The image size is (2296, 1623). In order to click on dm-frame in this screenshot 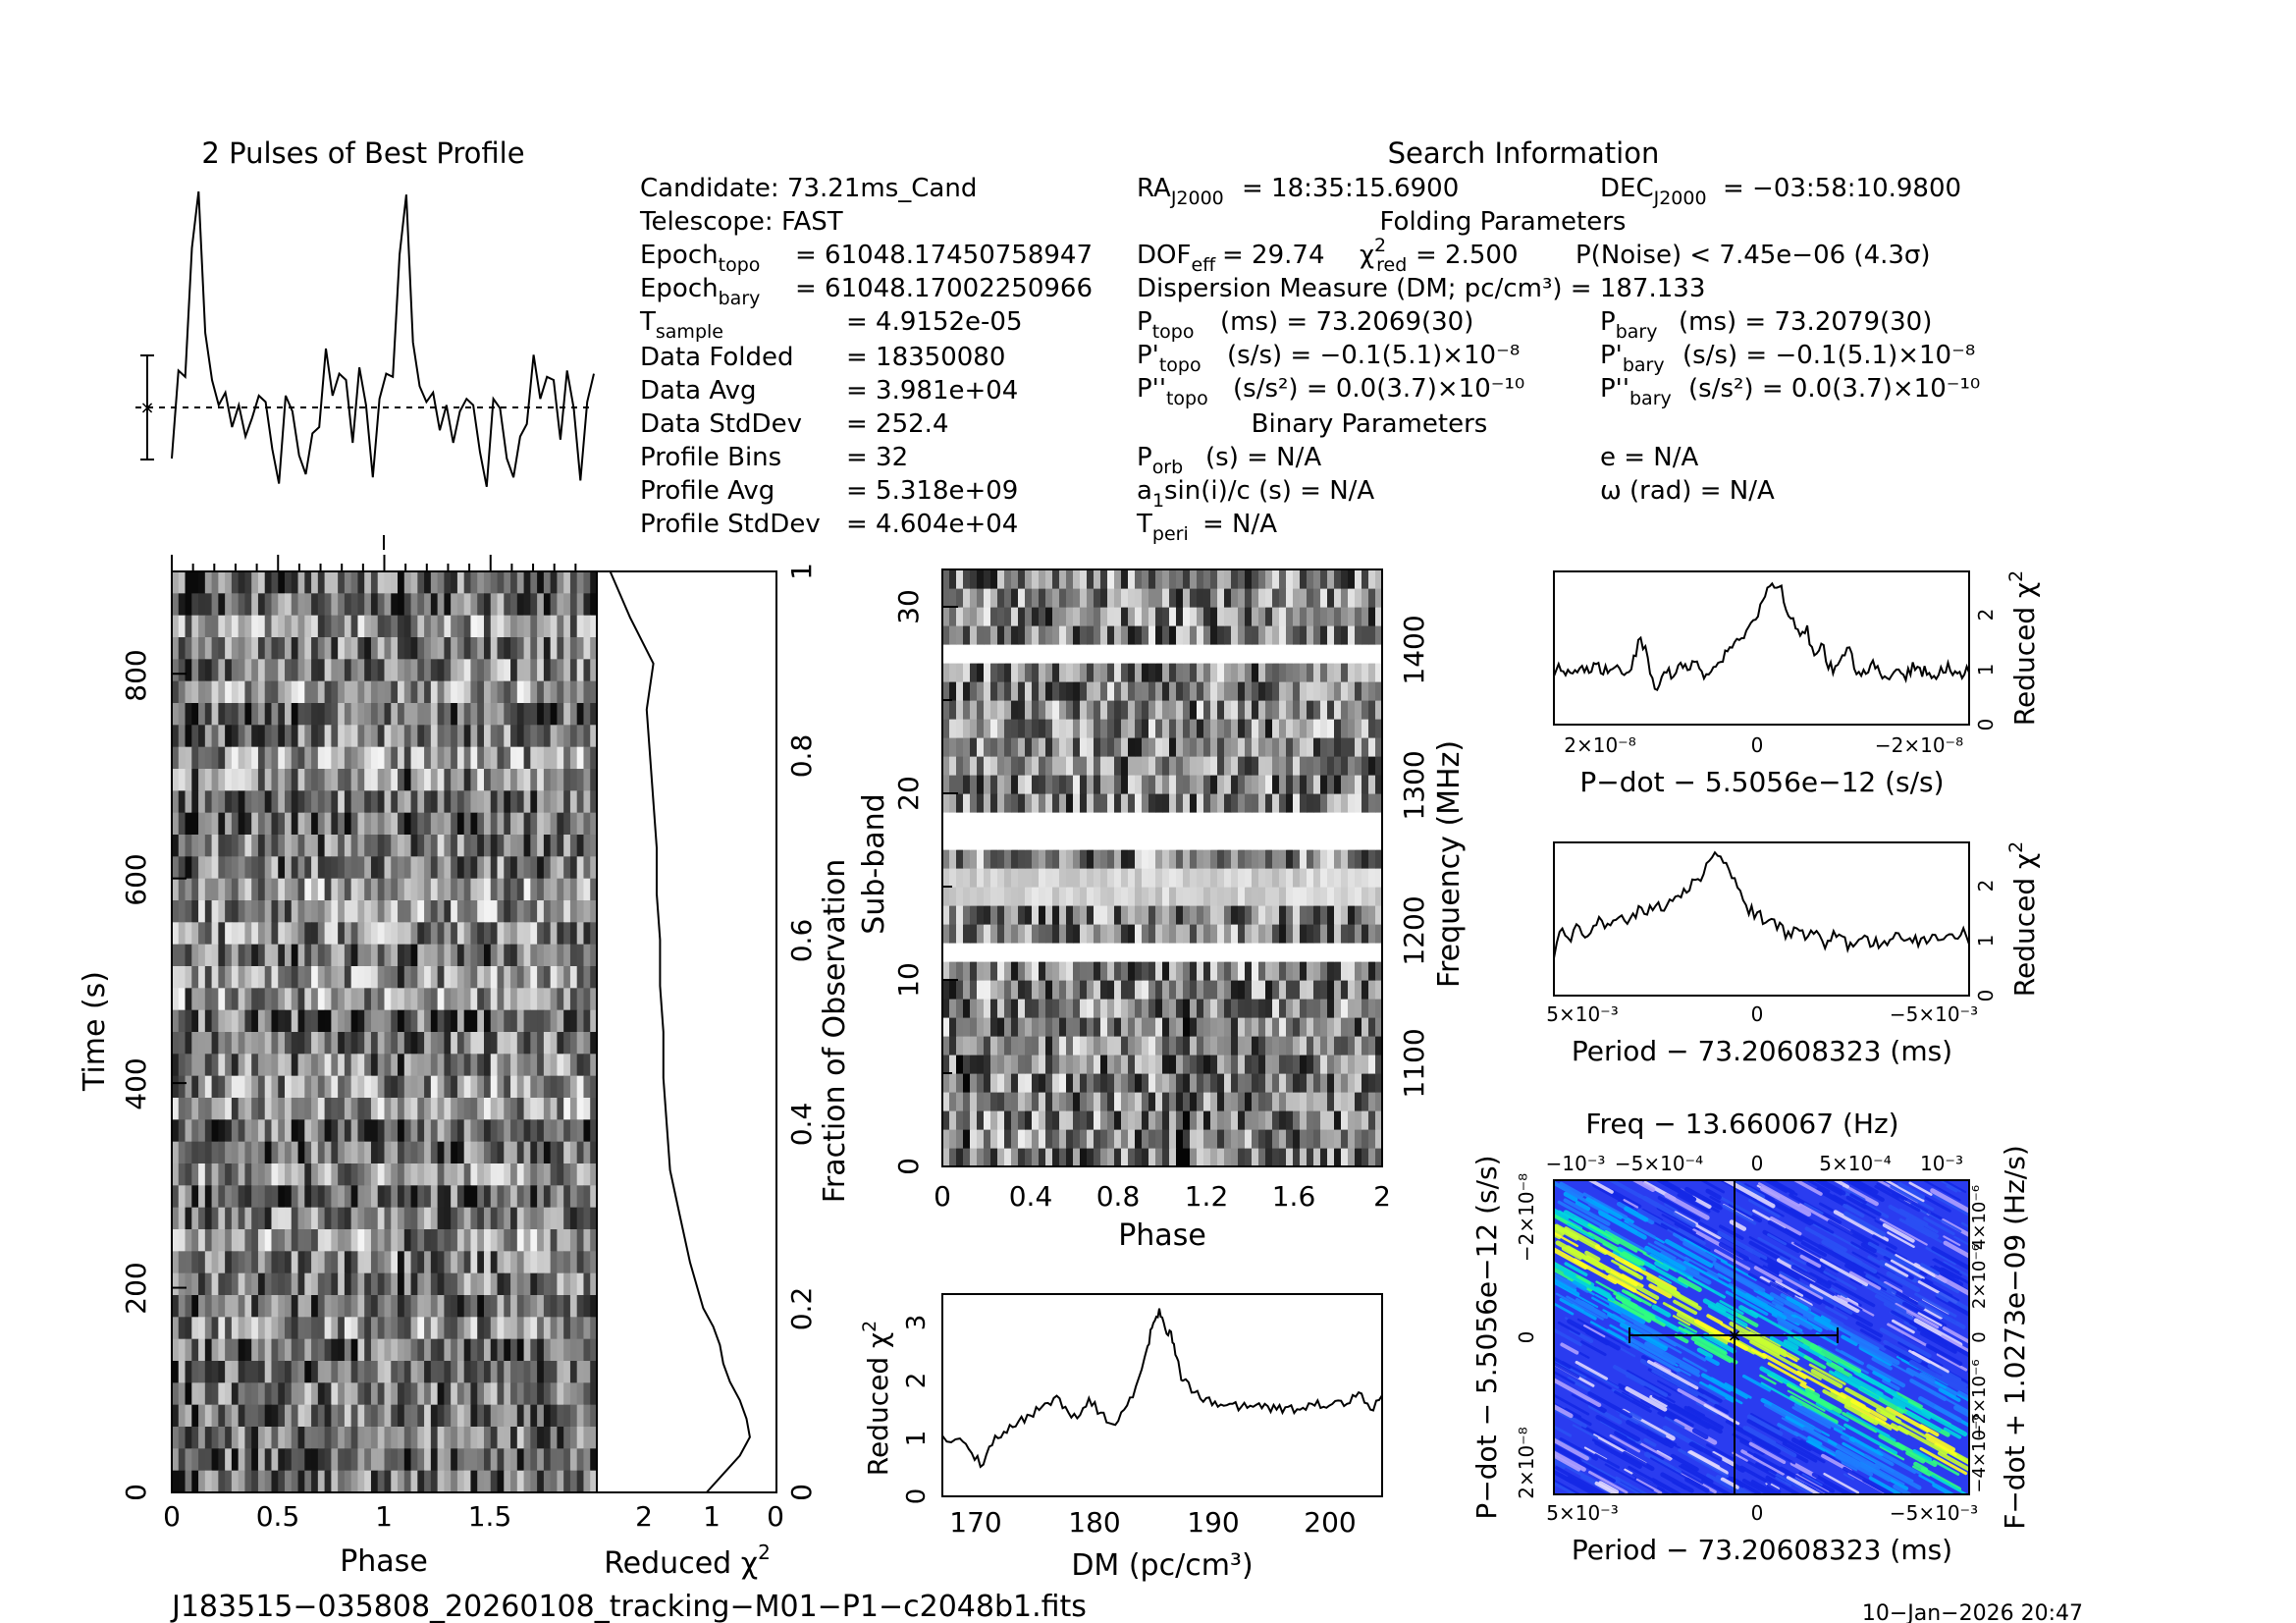, I will do `click(1162, 1395)`.